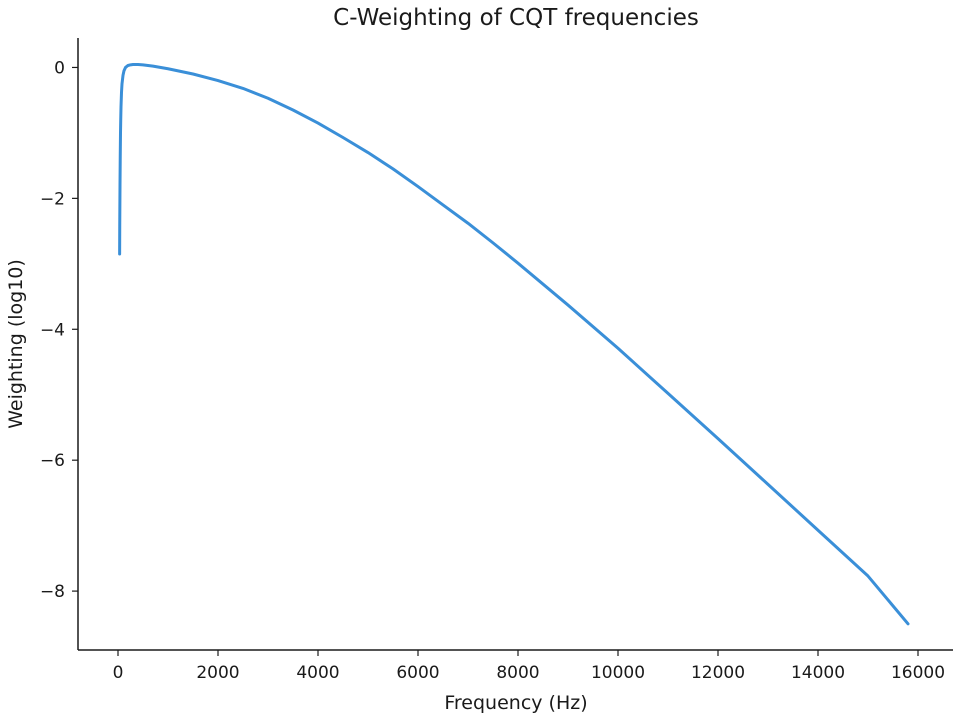 The height and width of the screenshot is (725, 960). I want to click on x-tick-label: 14000, so click(818, 673).